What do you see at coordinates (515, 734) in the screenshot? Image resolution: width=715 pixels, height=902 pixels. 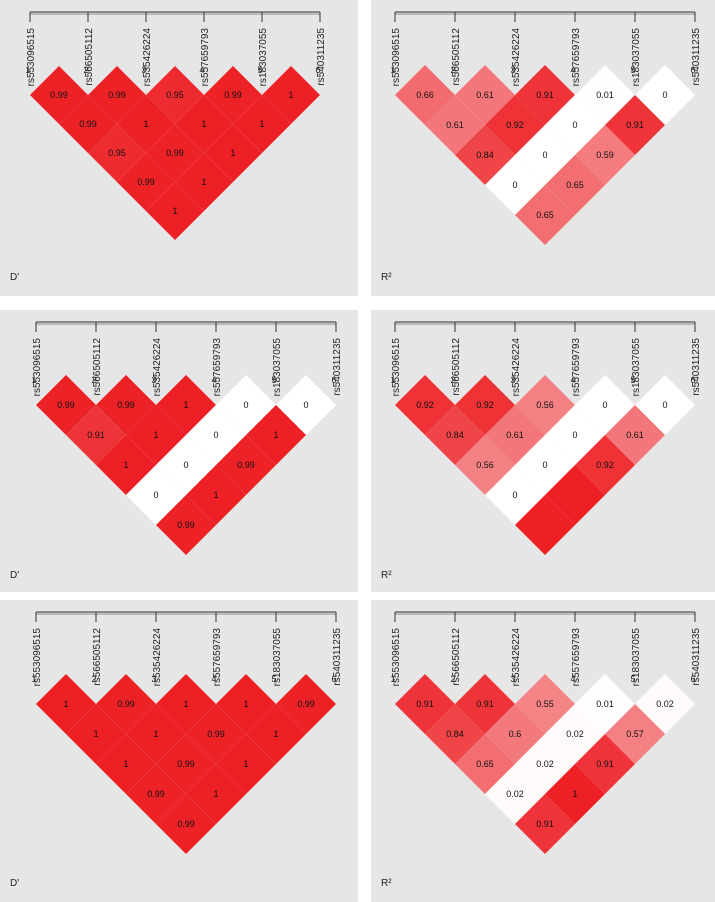 I see `ld-cell-value: 0.6` at bounding box center [515, 734].